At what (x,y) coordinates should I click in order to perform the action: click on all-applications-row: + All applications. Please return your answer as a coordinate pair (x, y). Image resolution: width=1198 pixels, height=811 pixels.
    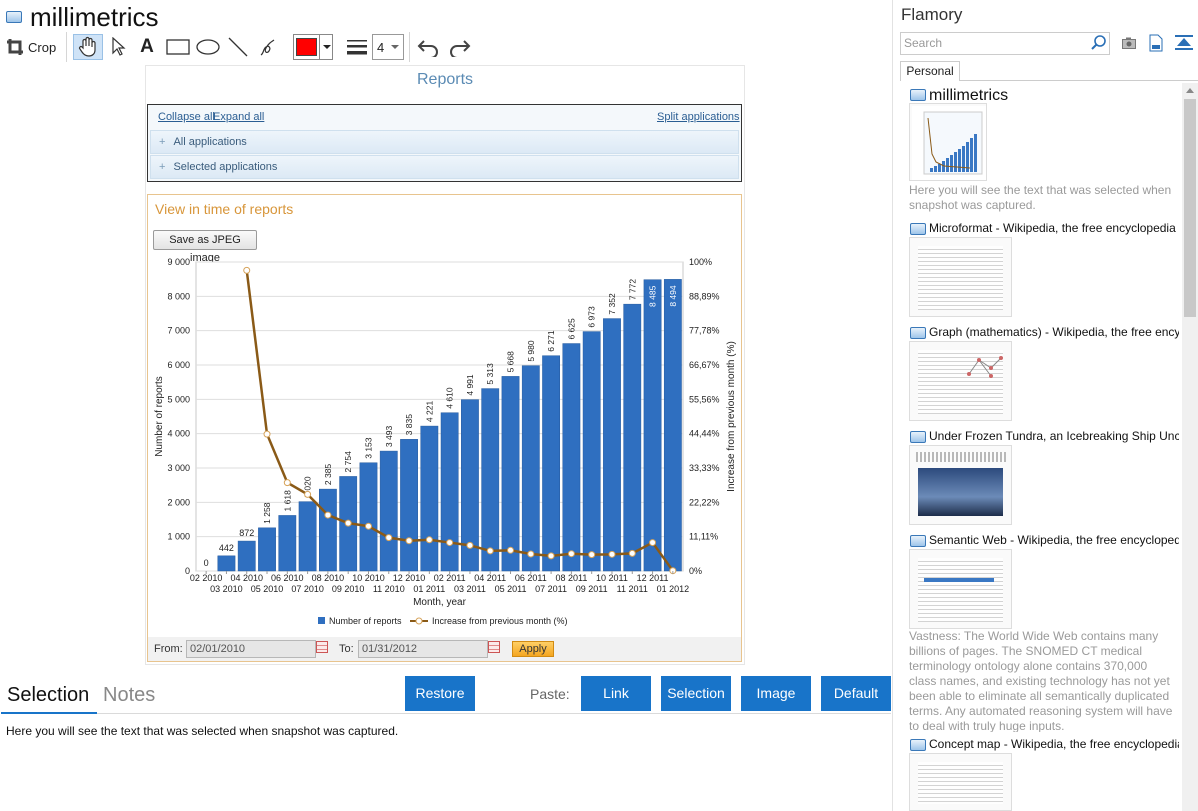
    Looking at the image, I should click on (444, 142).